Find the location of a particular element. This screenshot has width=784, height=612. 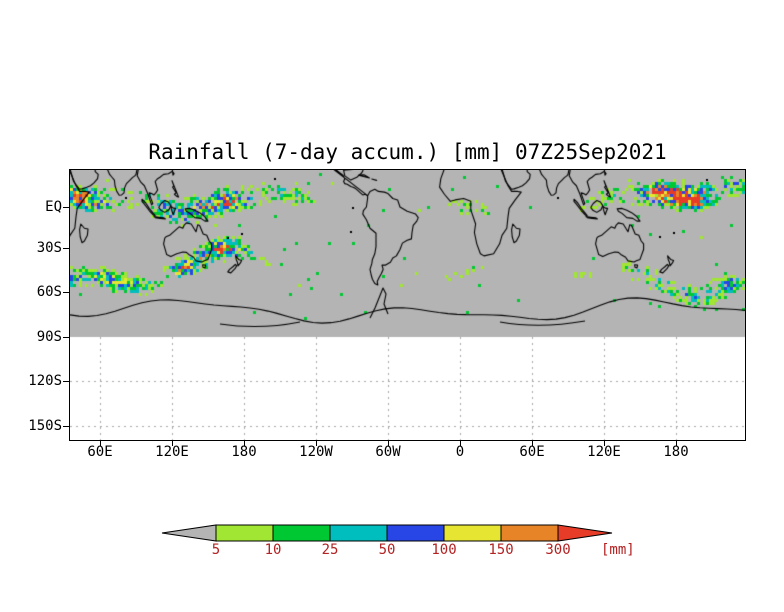

y-tick-label: 30S is located at coordinates (49, 248).